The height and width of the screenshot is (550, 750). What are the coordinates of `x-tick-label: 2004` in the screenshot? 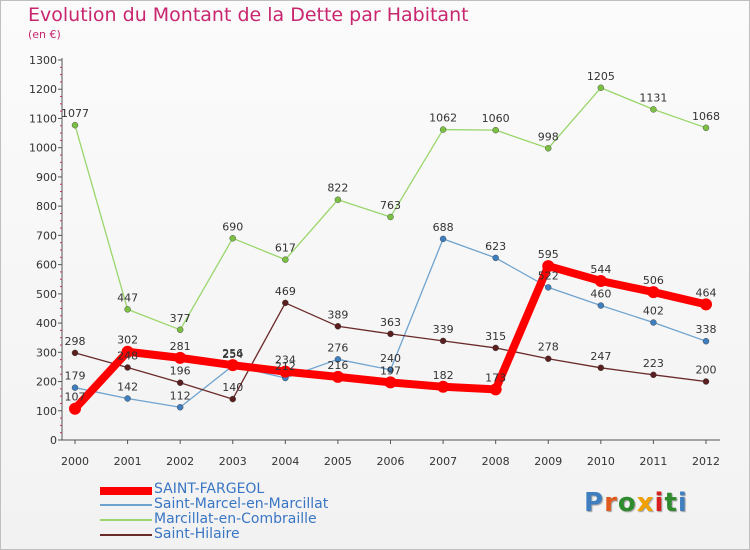 It's located at (285, 461).